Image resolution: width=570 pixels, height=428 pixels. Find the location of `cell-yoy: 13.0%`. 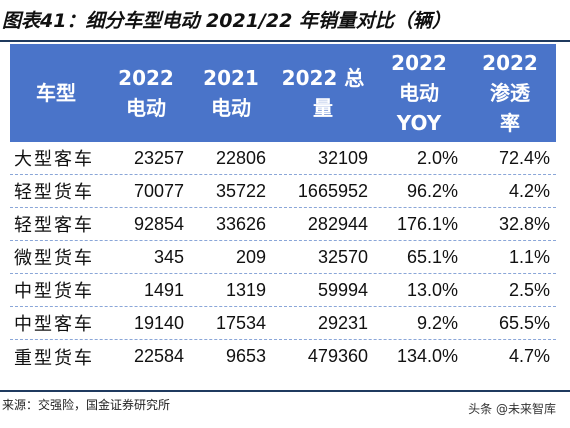

cell-yoy: 13.0% is located at coordinates (432, 289).